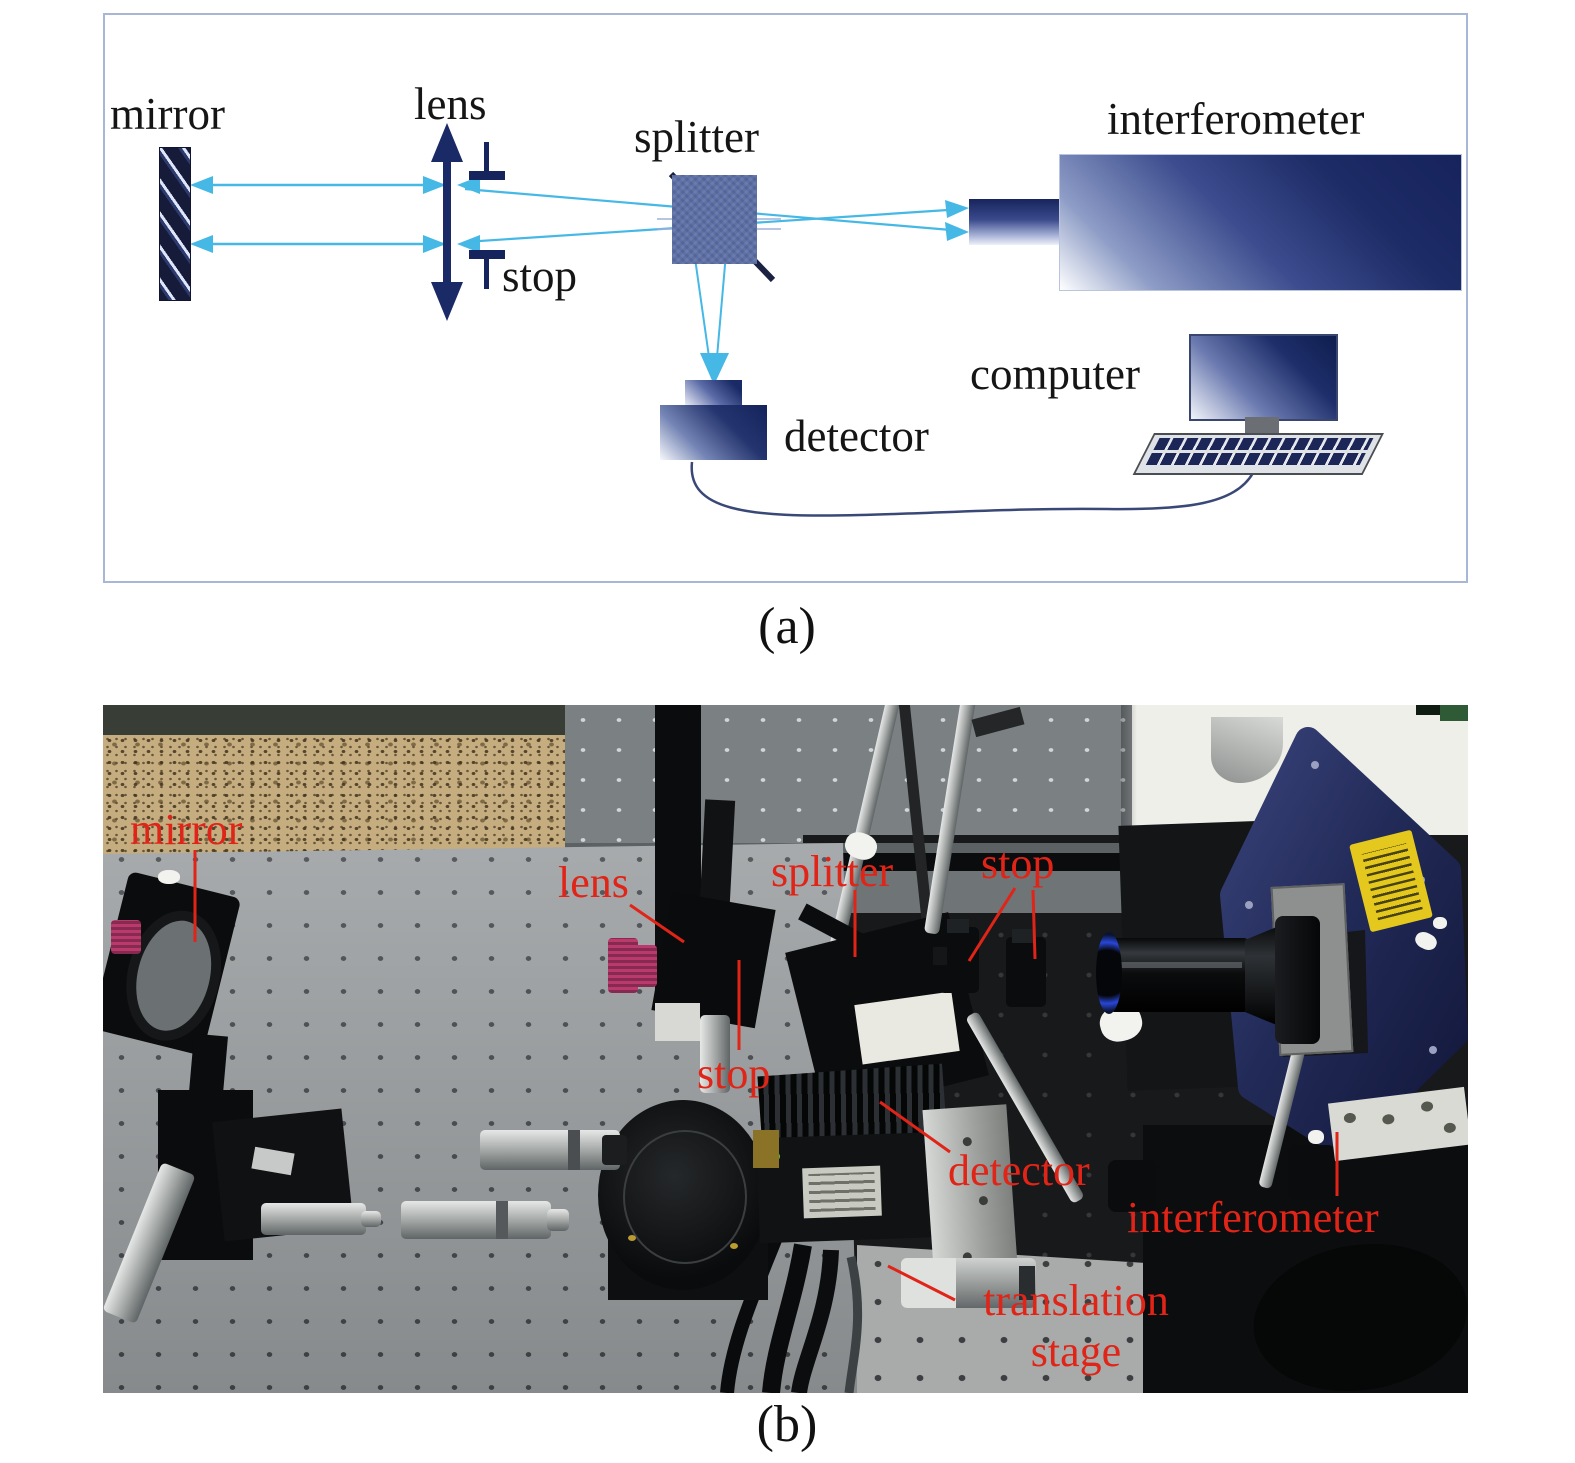 The width and height of the screenshot is (1575, 1463). What do you see at coordinates (714, 219) in the screenshot?
I see `beam-splitter-shape` at bounding box center [714, 219].